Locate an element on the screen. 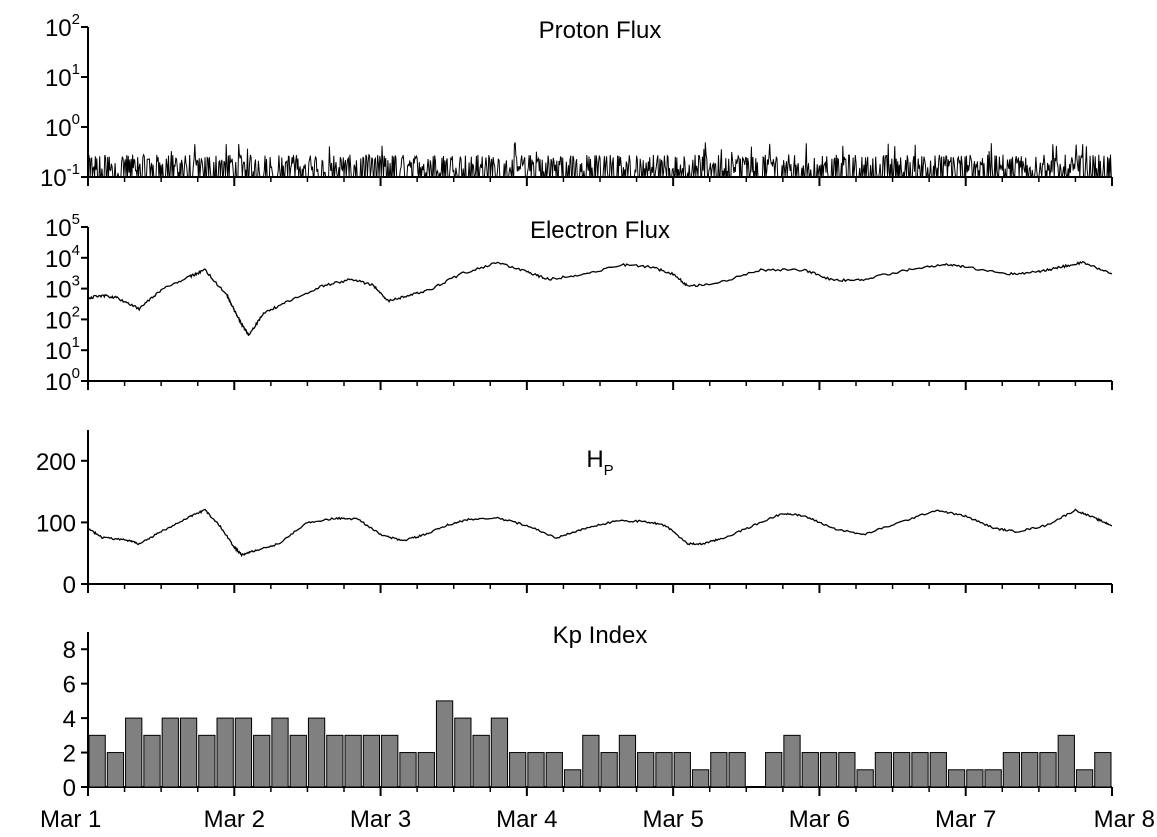 Image resolution: width=1157 pixels, height=837 pixels. panel-title: Kp Index is located at coordinates (600, 635).